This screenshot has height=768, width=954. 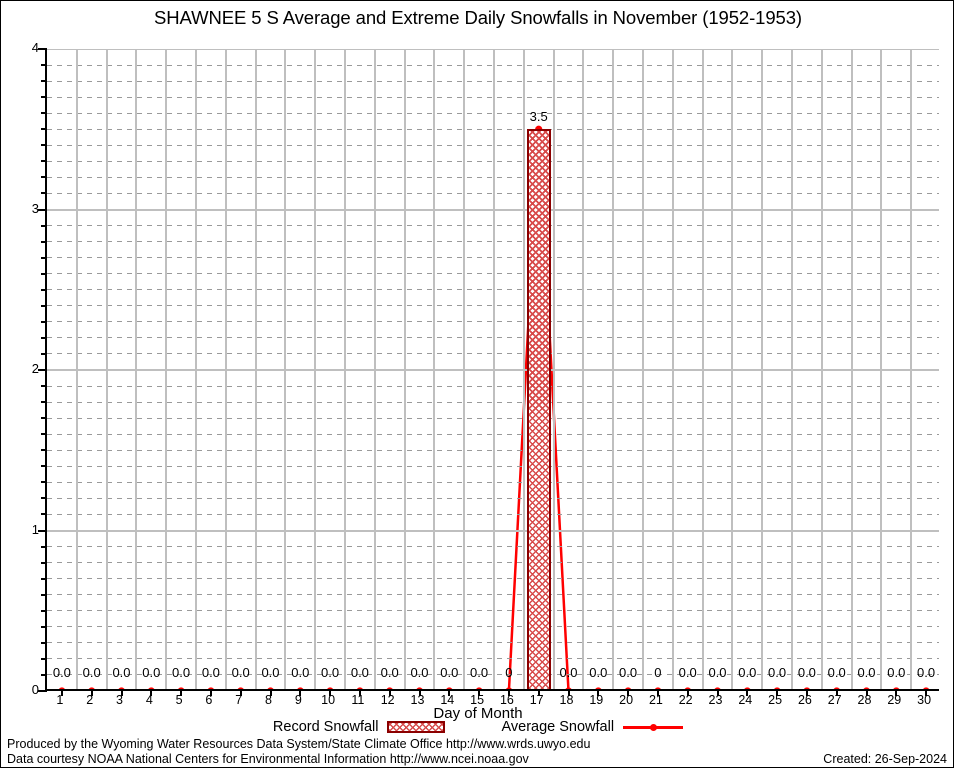 What do you see at coordinates (416, 727) in the screenshot?
I see `hatched-bar-swatch-icon` at bounding box center [416, 727].